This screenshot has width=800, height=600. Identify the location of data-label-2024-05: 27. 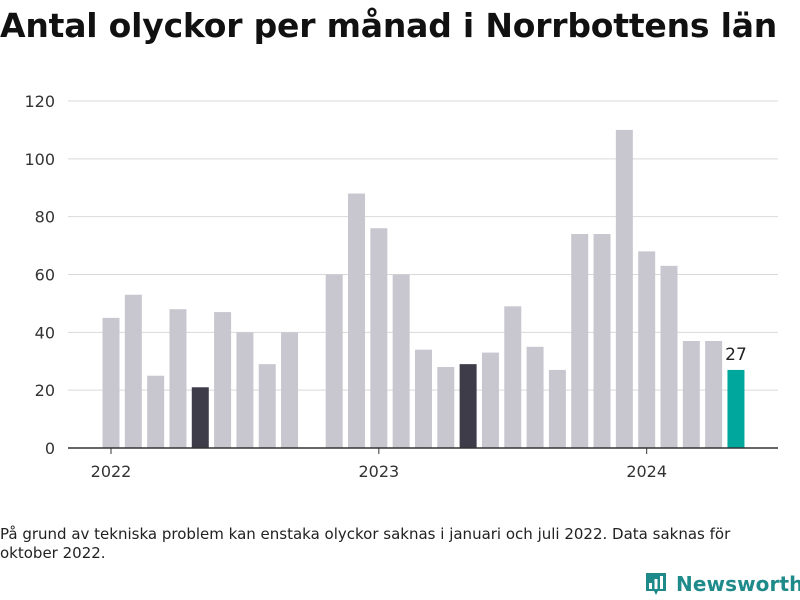
(736, 355).